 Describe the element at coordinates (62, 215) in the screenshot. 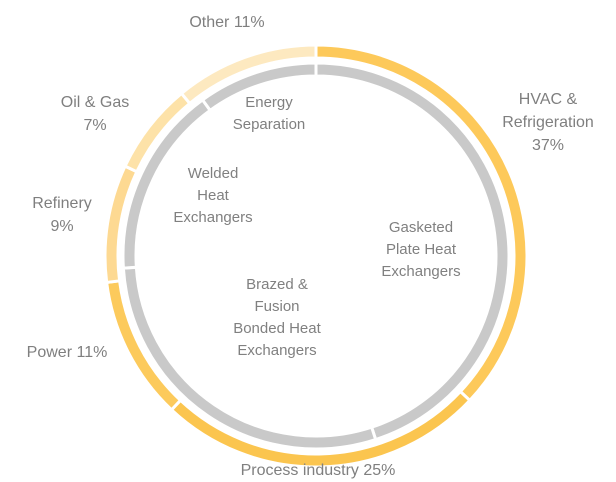

I see `segment-label: Refinery 9%` at that location.